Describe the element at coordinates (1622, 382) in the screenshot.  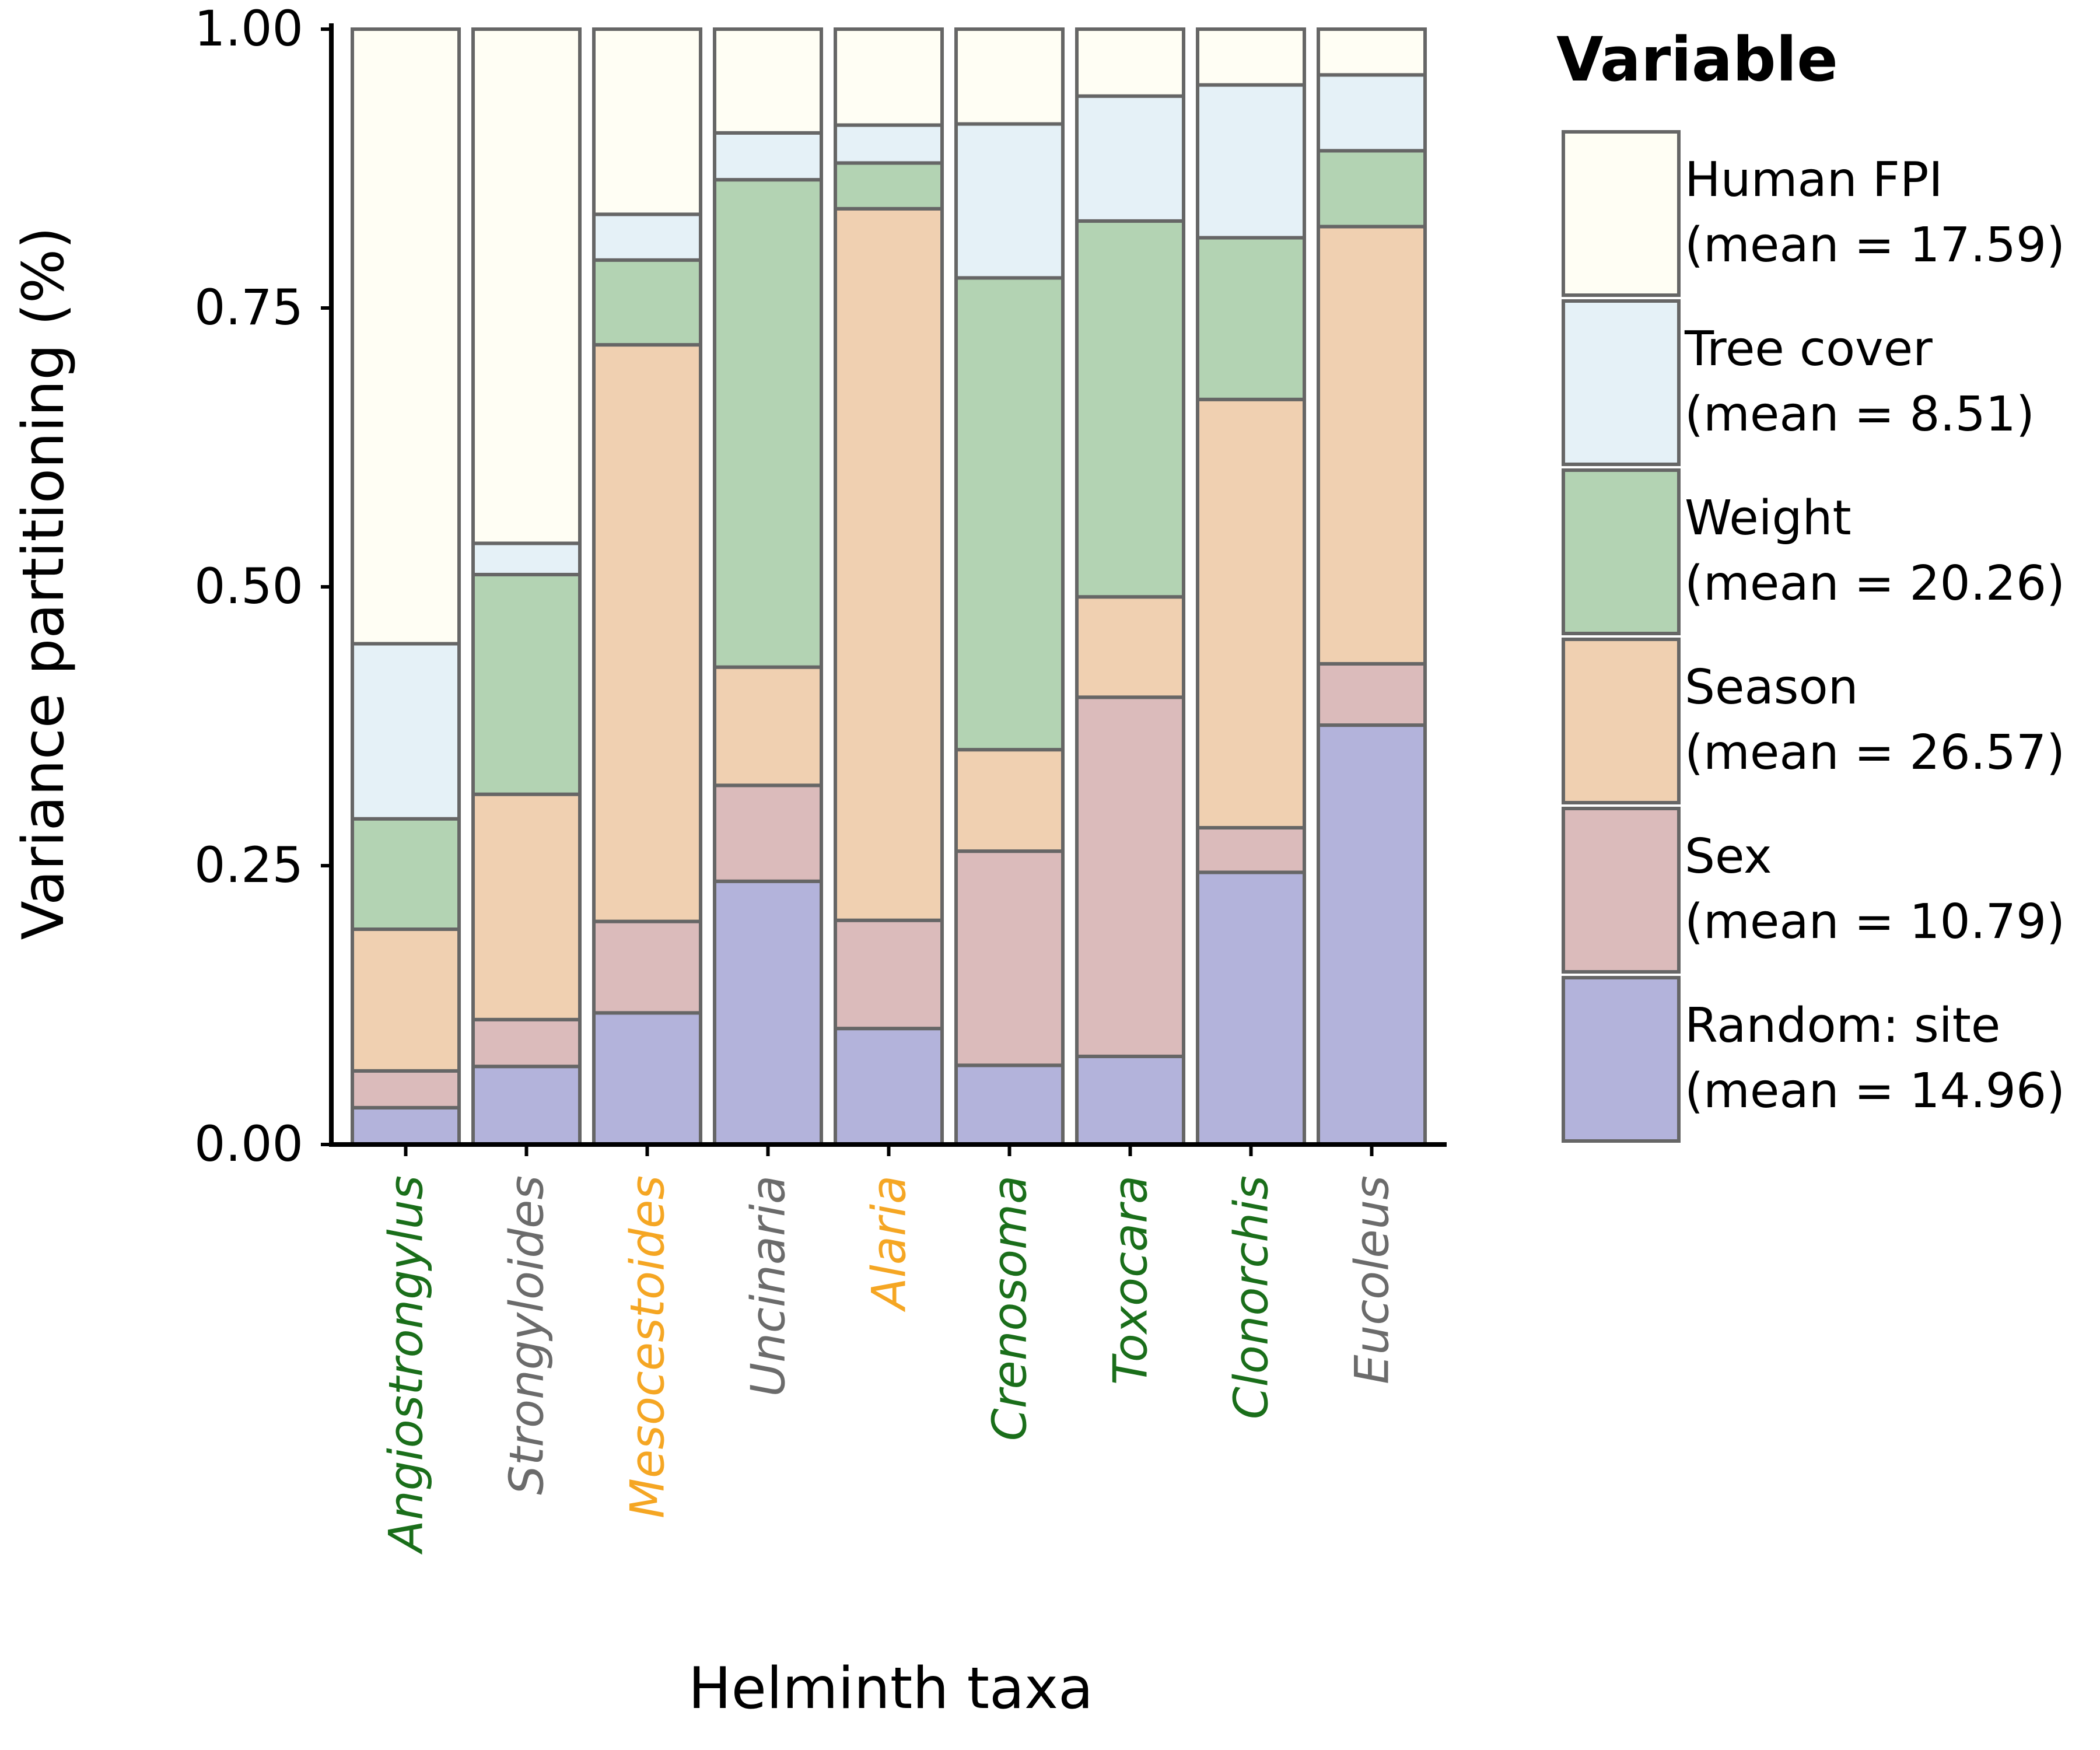
I see `legend-key-tree-cover` at that location.